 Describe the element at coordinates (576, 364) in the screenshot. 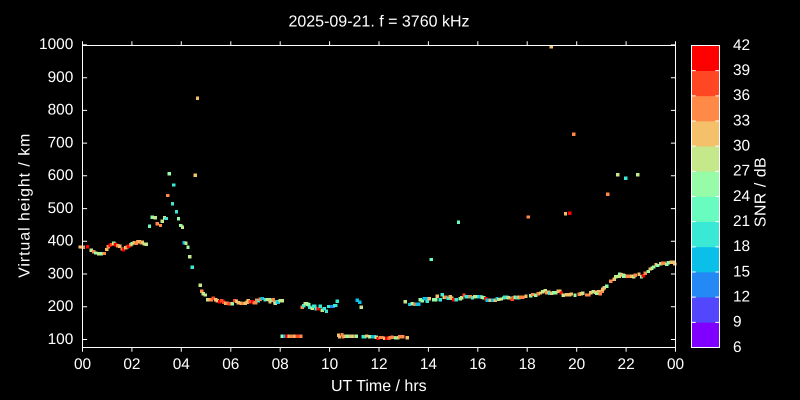

I see `svg-text: 20` at that location.